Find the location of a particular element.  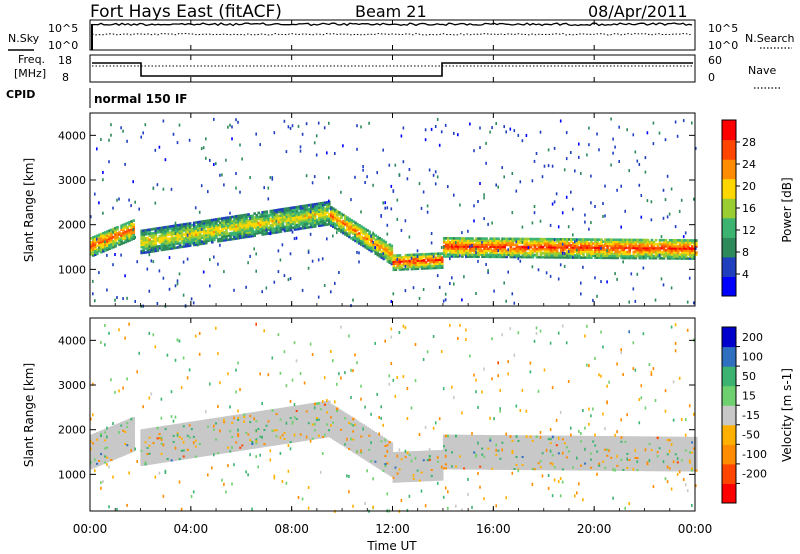

nsearch-tick-top: 10^5 is located at coordinates (723, 28).